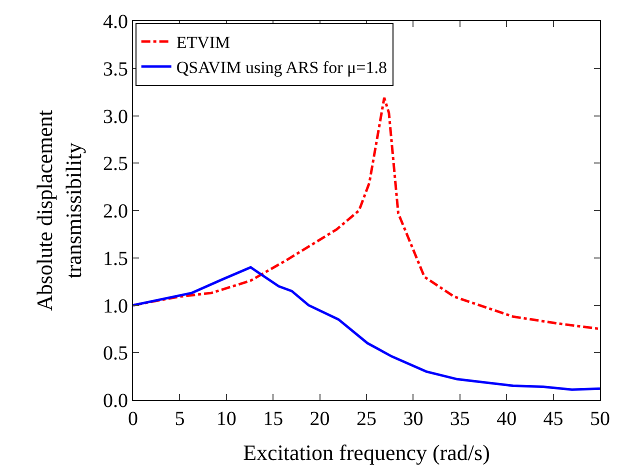 This screenshot has width=621, height=474. I want to click on y-axis-title: Absolute displacement transmissibility, so click(59, 211).